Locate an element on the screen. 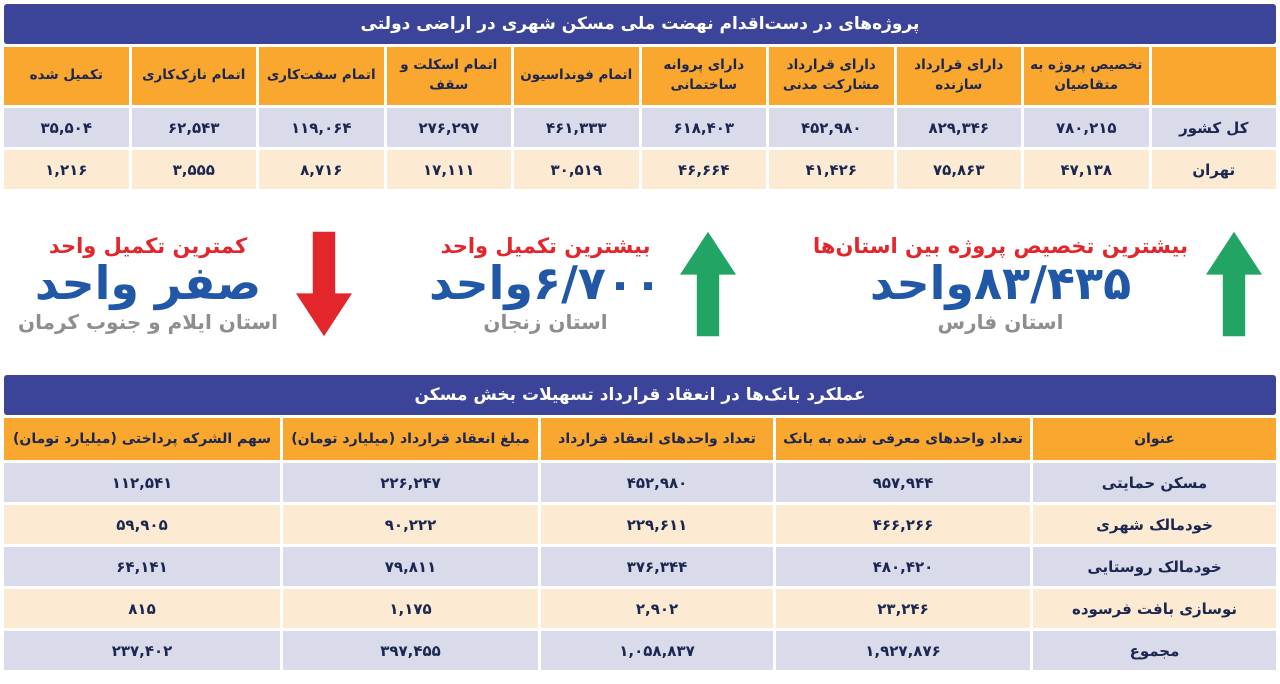 Image resolution: width=1280 pixels, height=684 pixels. t2-col-title: عنوان is located at coordinates (1154, 439).